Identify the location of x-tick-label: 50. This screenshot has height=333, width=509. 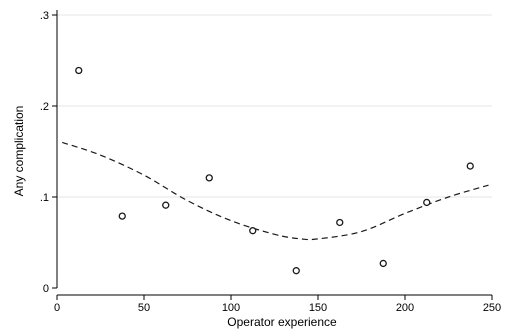
(144, 308).